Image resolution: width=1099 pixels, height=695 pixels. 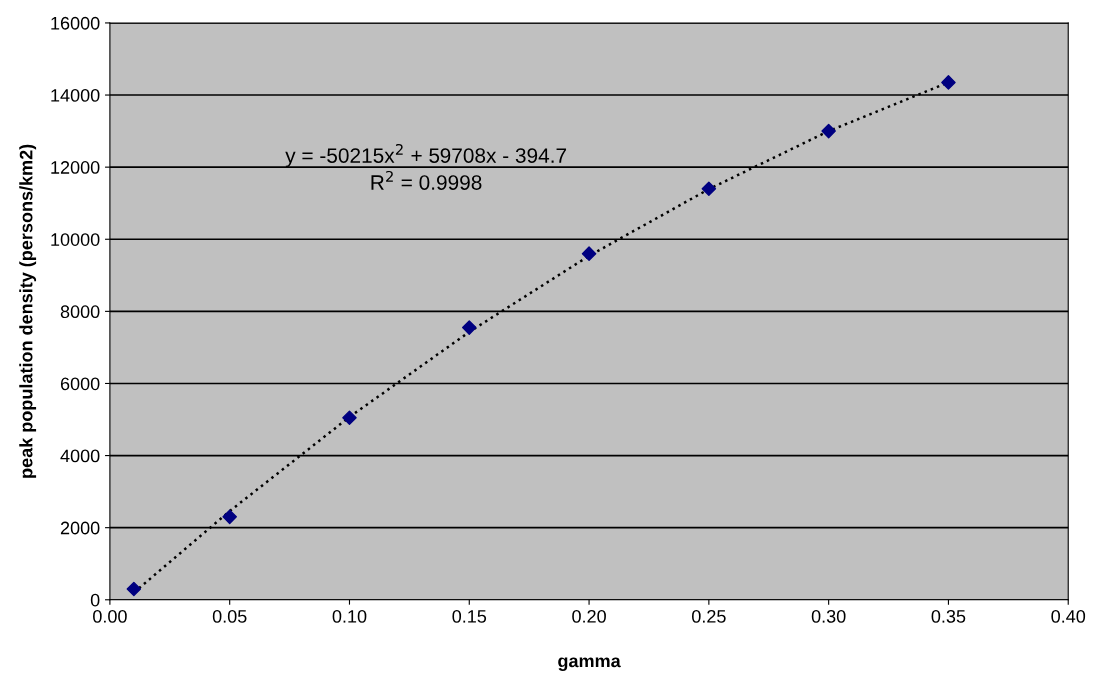 I want to click on y-tick-label: 16000, so click(x=75, y=23).